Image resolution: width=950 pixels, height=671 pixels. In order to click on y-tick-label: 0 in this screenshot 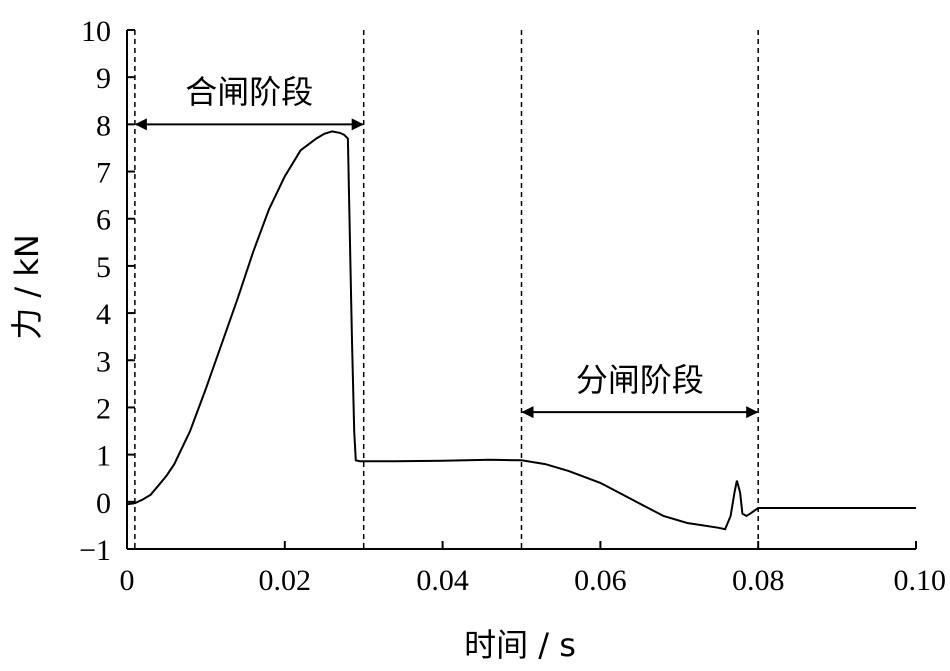, I will do `click(103, 503)`.